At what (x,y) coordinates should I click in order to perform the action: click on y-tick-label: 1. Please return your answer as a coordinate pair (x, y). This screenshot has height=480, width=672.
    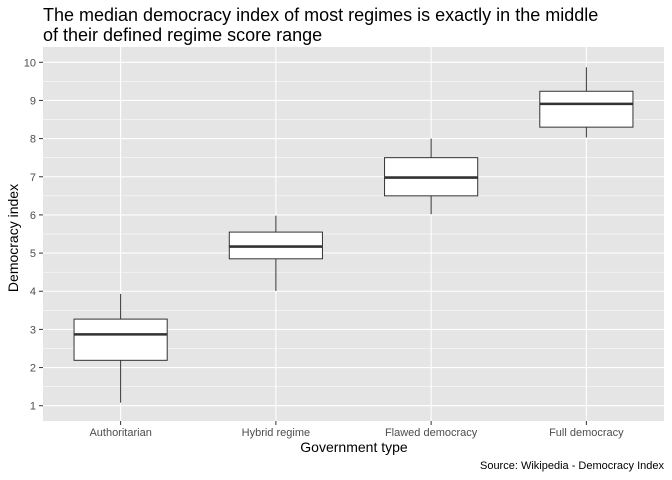
    Looking at the image, I should click on (33, 407).